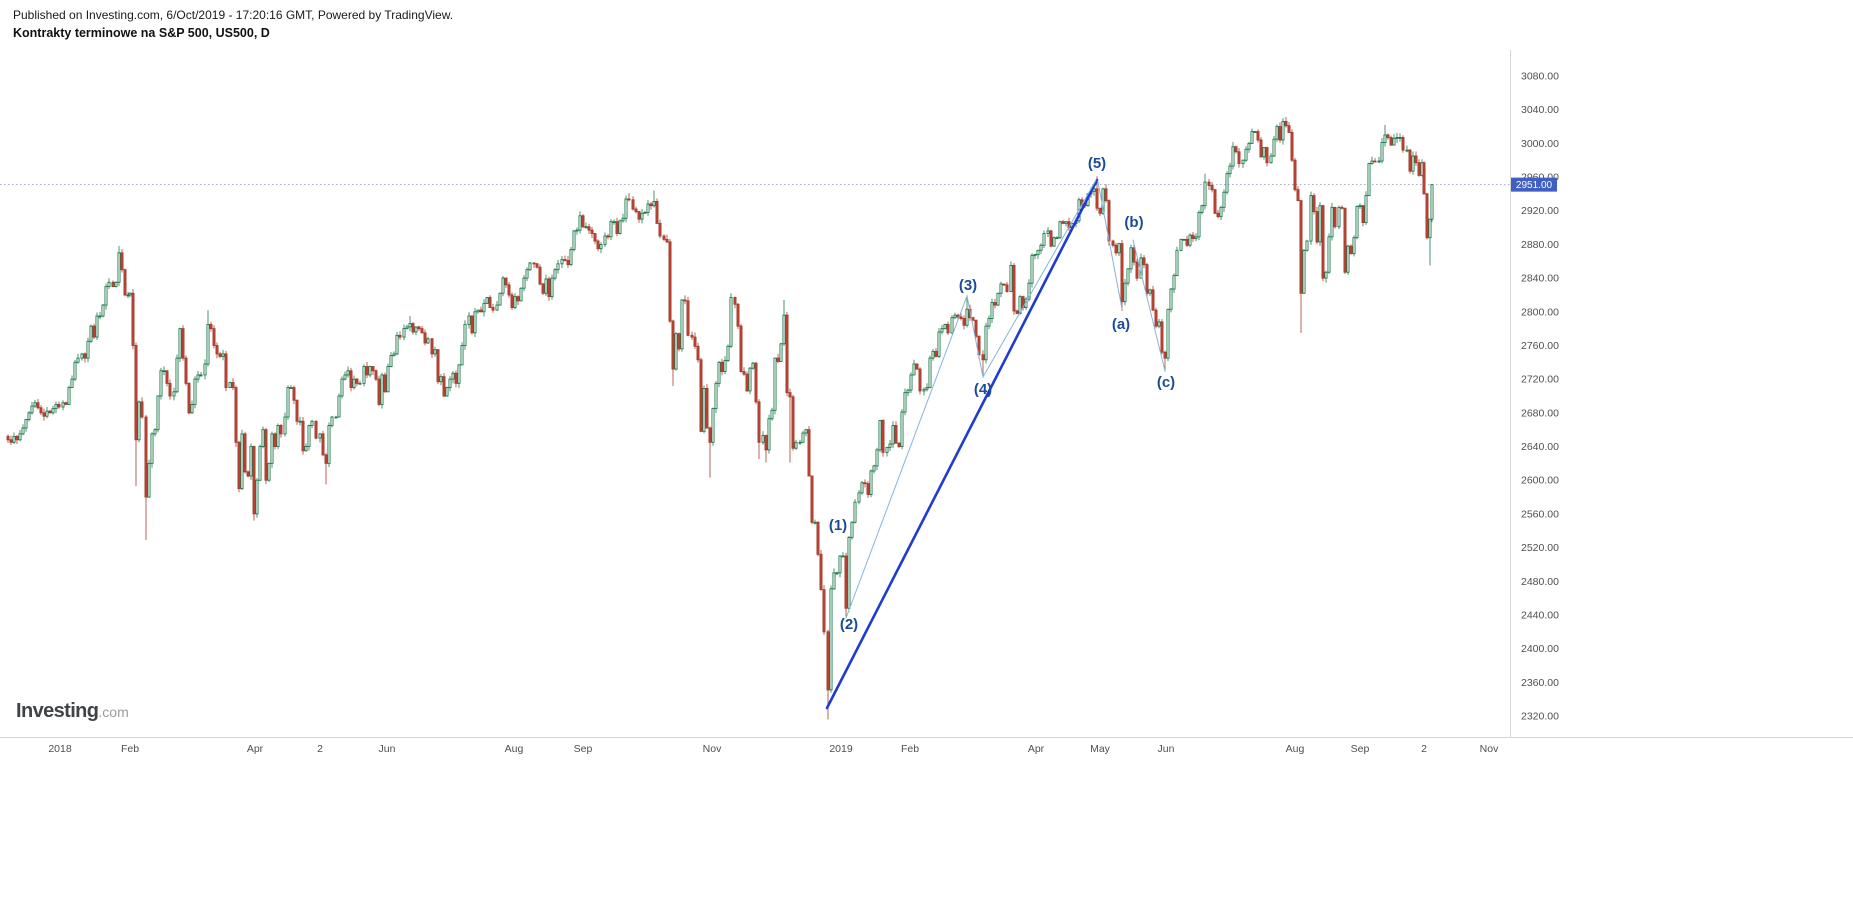 This screenshot has height=899, width=1853. What do you see at coordinates (968, 285) in the screenshot?
I see `wave-label: (3)` at bounding box center [968, 285].